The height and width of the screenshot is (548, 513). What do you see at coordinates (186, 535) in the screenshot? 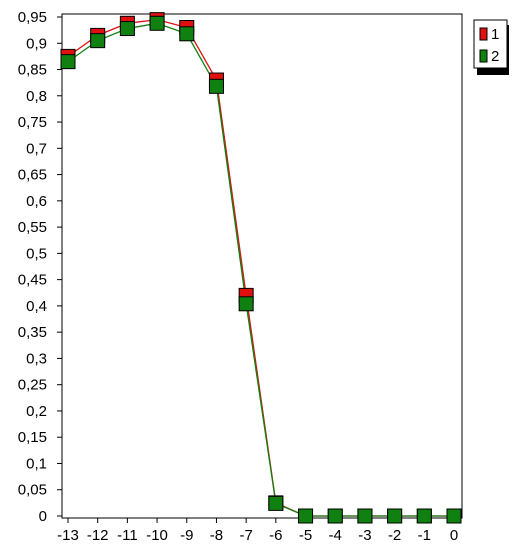
I see `x-tick-label: -9` at bounding box center [186, 535].